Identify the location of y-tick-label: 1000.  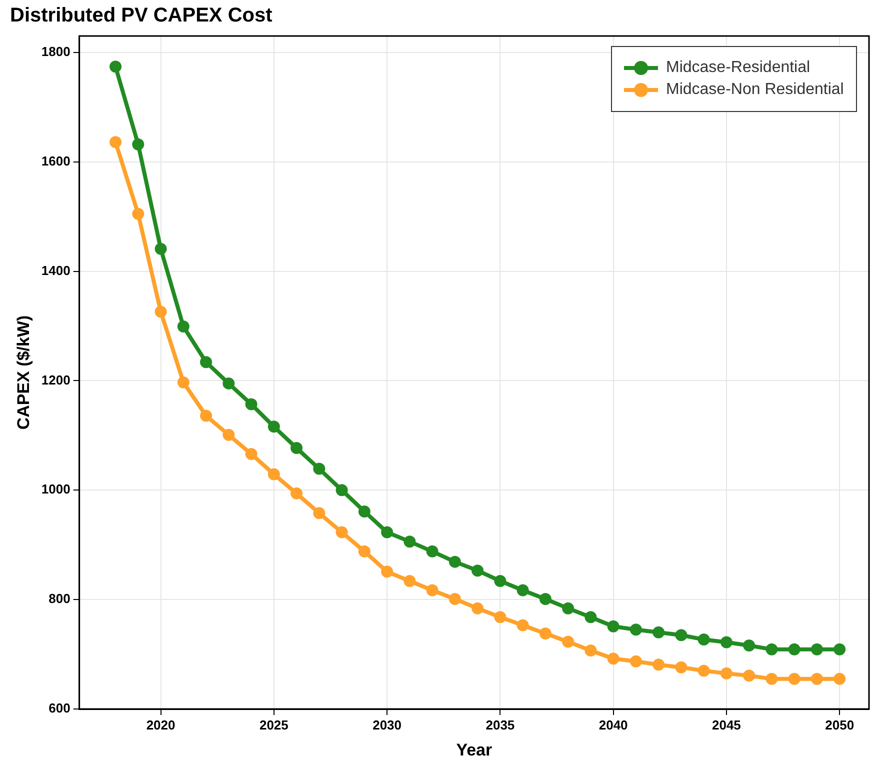
(55, 489).